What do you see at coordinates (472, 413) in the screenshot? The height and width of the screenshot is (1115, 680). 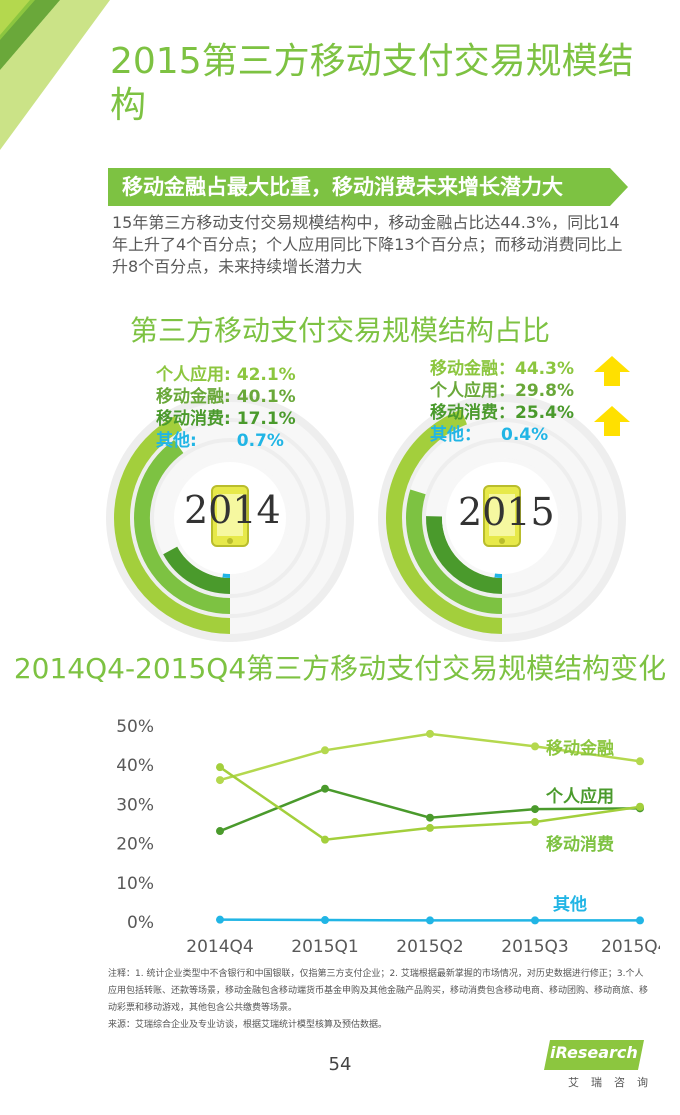 I see `legend-name: 移动消费：` at bounding box center [472, 413].